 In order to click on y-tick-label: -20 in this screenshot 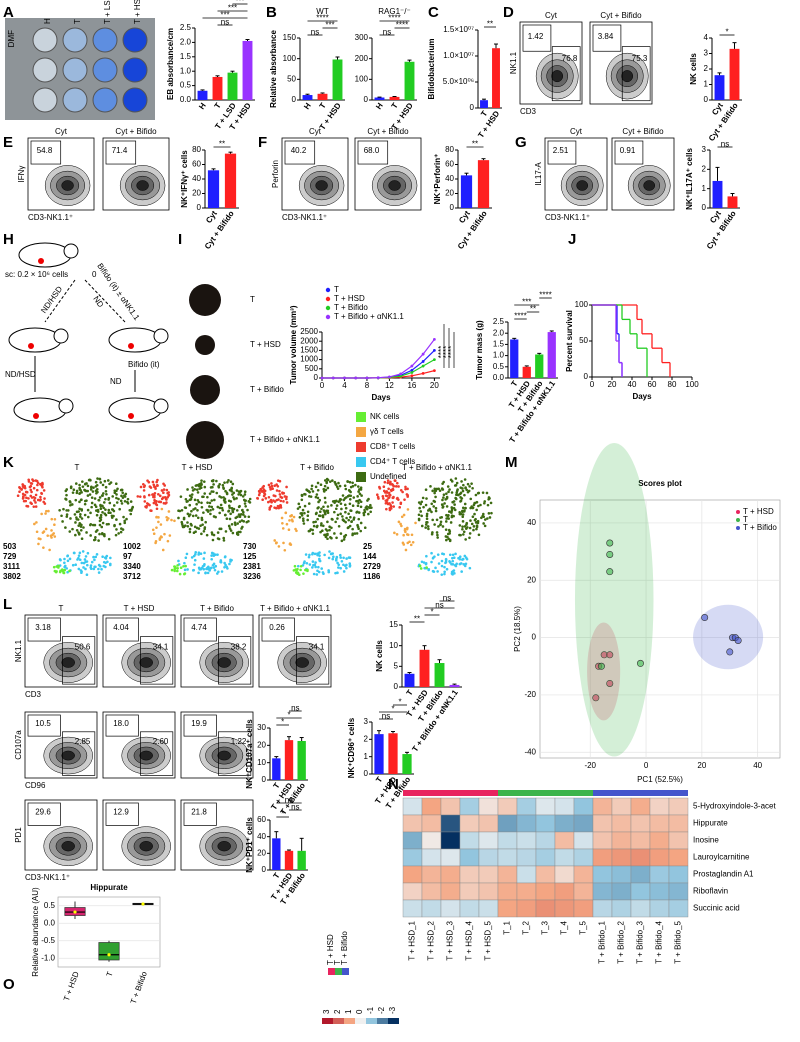, I will do `click(530, 694)`.